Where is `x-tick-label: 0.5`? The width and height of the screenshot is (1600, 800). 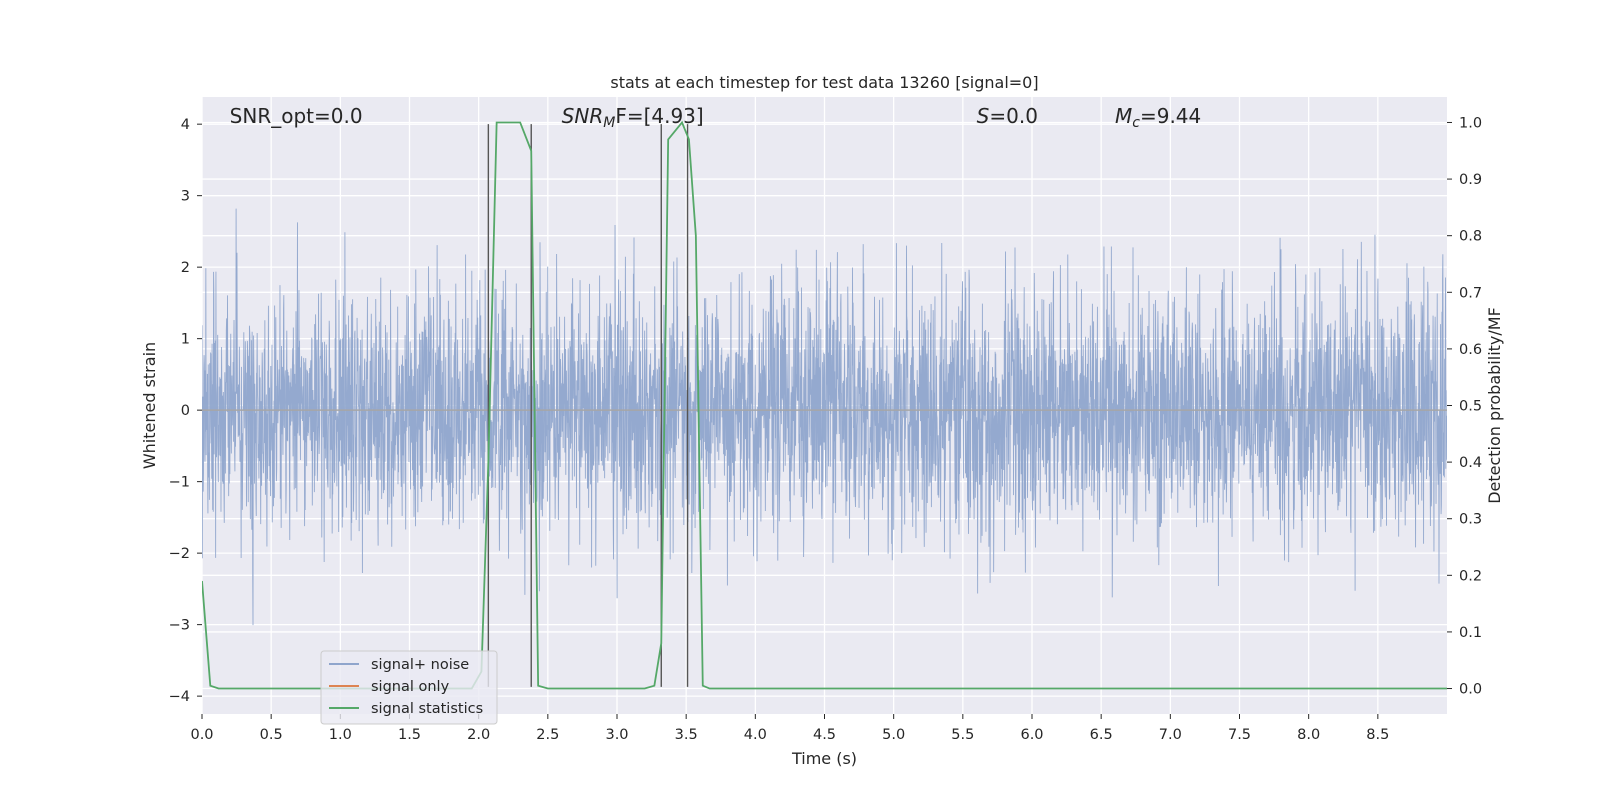 x-tick-label: 0.5 is located at coordinates (271, 735).